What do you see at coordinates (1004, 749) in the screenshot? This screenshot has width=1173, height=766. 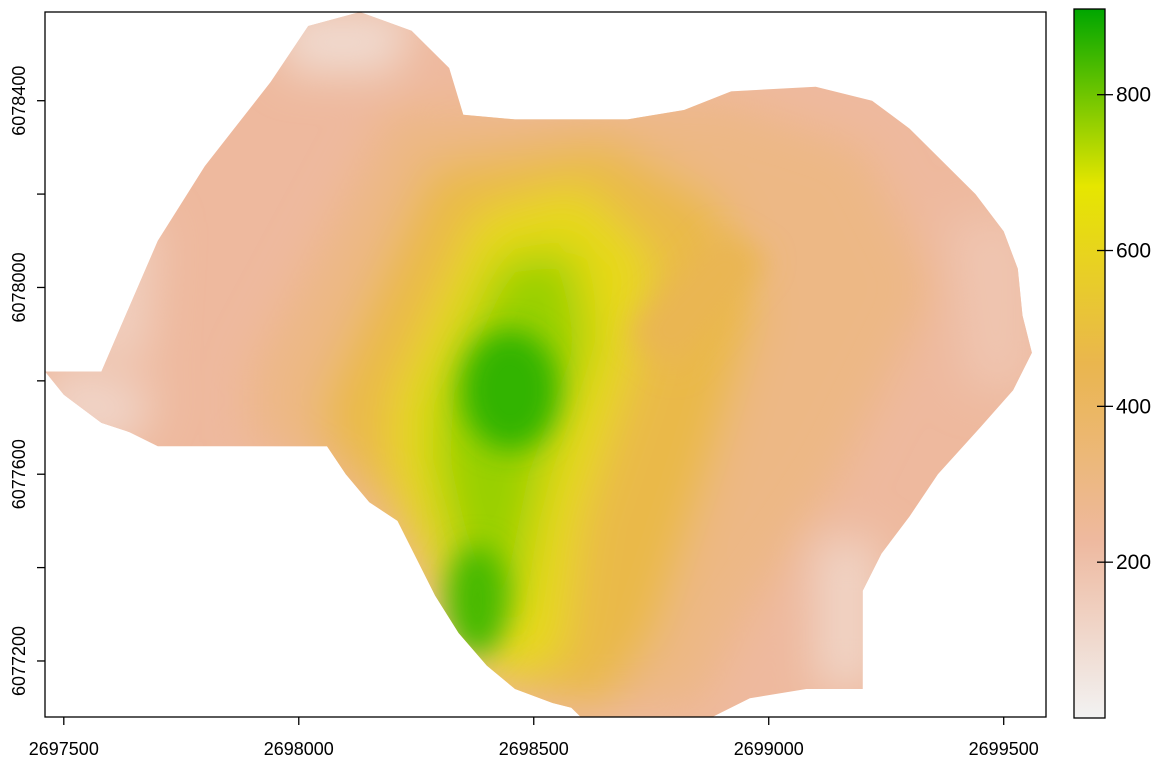 I see `x-tick-label: 2699500` at bounding box center [1004, 749].